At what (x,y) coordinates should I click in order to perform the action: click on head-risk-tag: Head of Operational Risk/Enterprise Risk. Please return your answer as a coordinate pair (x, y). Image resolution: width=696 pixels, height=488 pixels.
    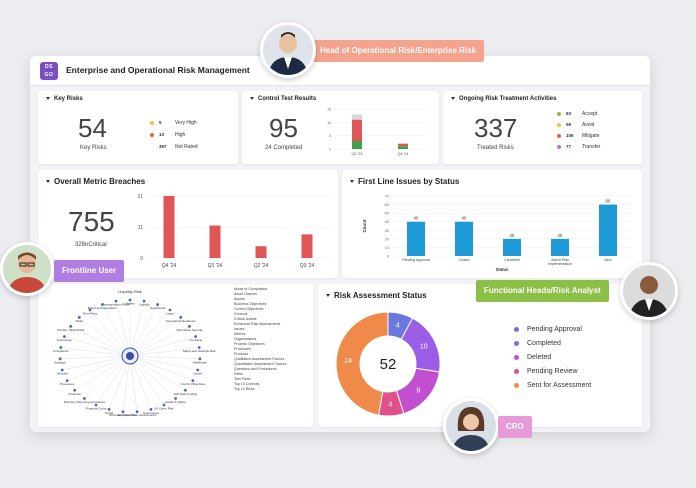
    Looking at the image, I should click on (398, 51).